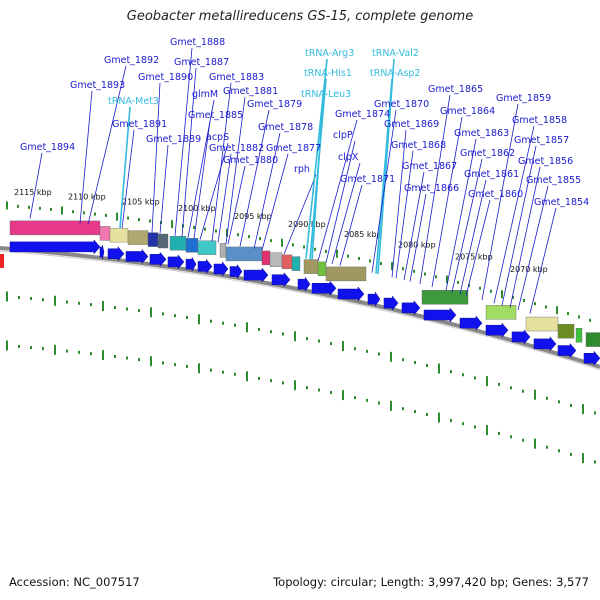 The image size is (600, 600). Describe the element at coordinates (418, 145) in the screenshot. I see `gene-label: Gmet_1868` at that location.